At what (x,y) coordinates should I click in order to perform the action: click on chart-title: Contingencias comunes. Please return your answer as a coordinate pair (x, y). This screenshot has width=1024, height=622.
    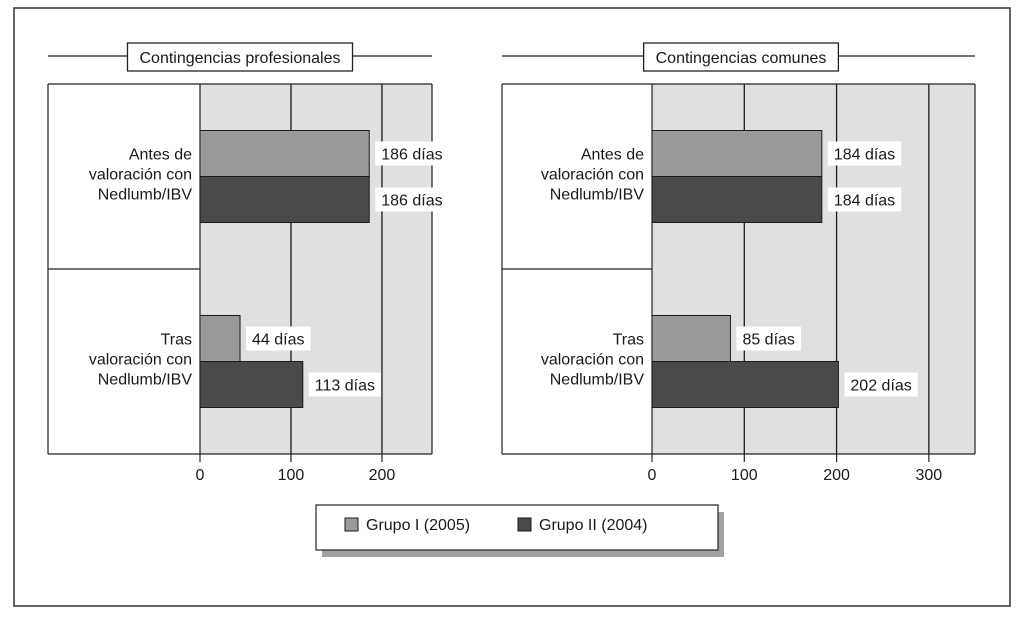
    Looking at the image, I should click on (741, 58).